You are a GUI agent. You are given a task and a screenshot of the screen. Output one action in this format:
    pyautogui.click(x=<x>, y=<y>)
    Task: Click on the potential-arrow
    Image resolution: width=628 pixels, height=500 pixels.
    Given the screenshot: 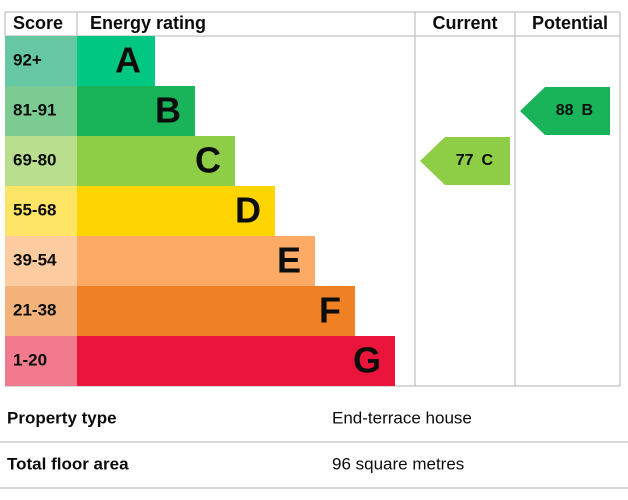 What is the action you would take?
    pyautogui.click(x=565, y=111)
    